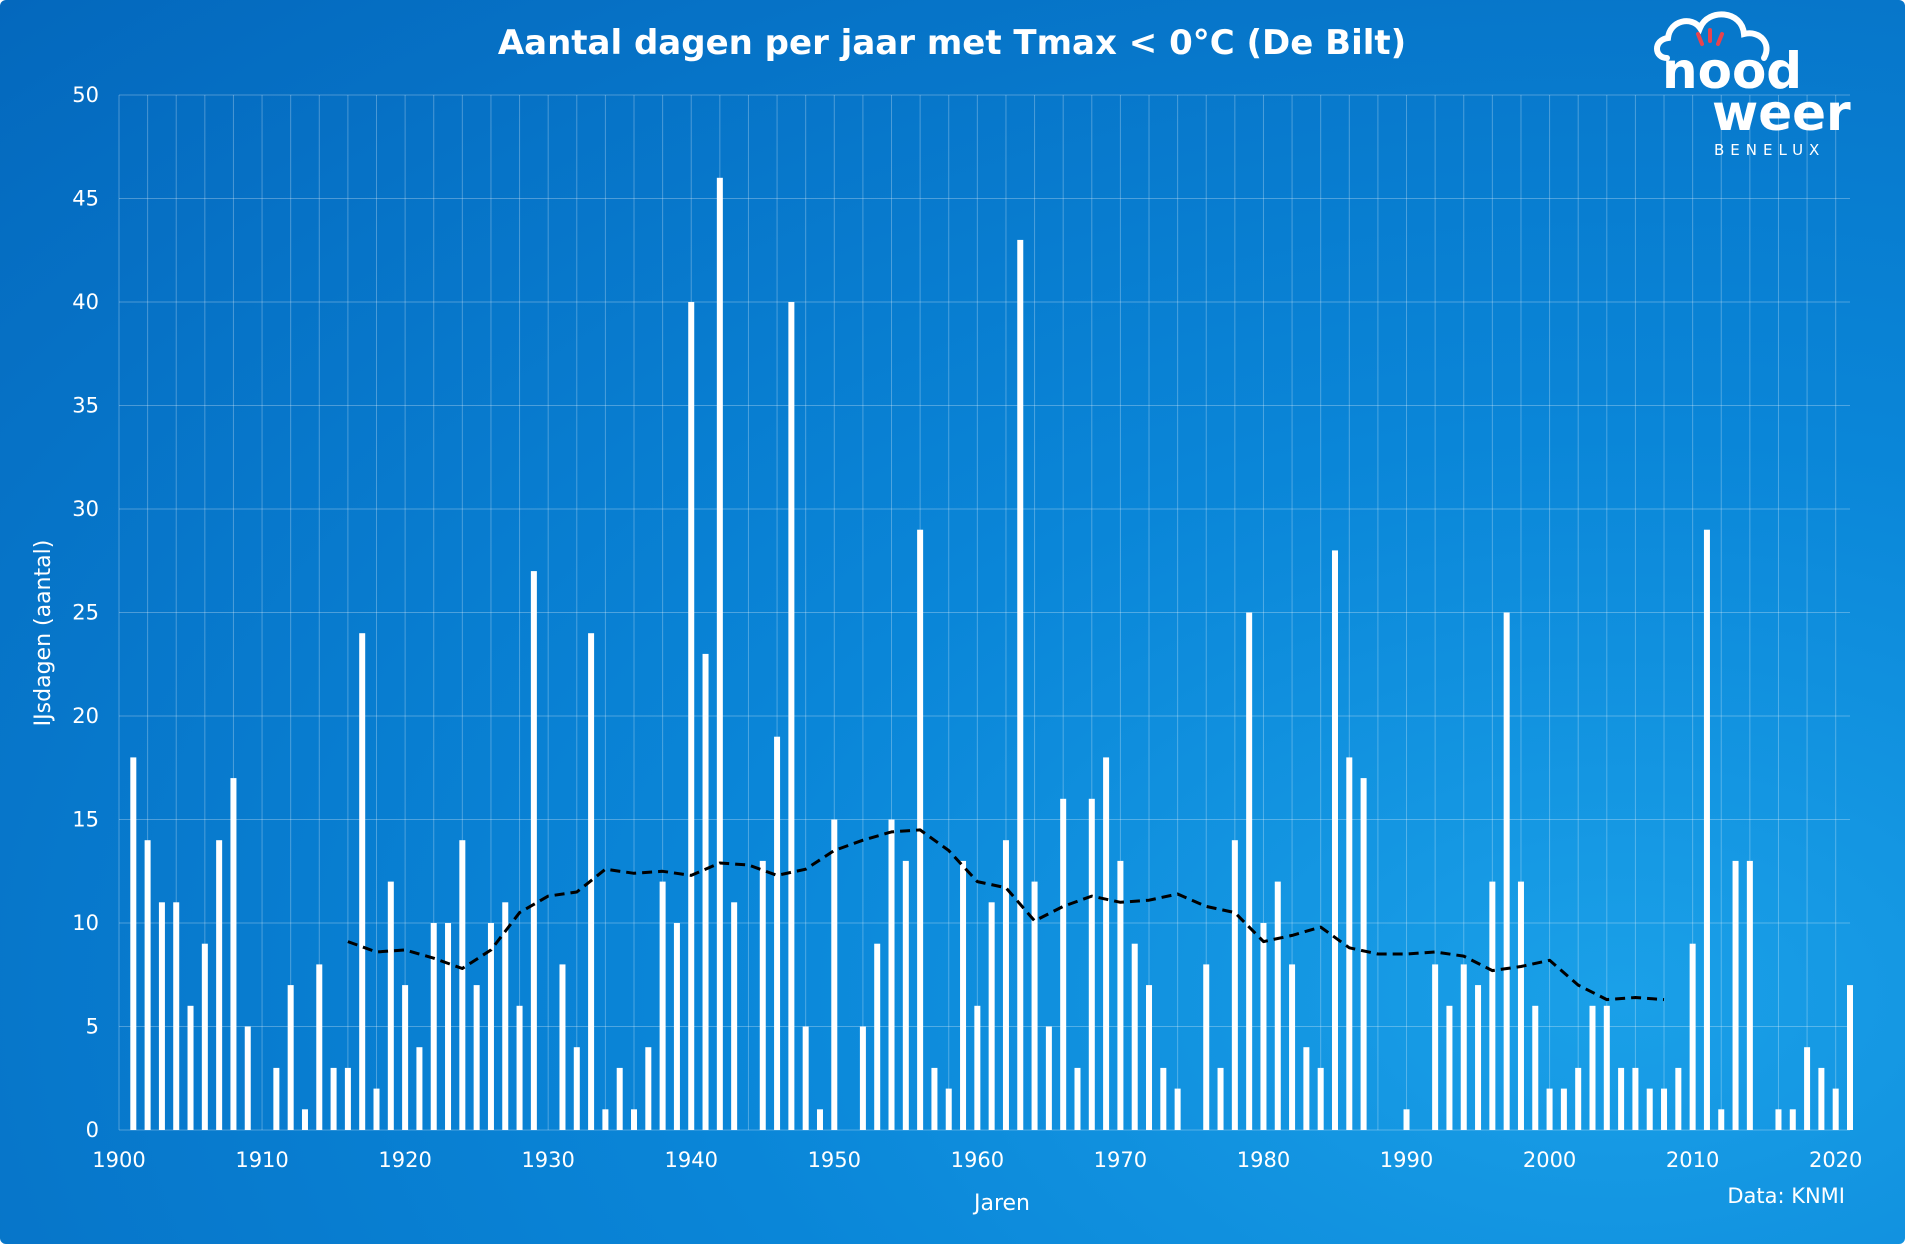 The image size is (1905, 1244). Describe the element at coordinates (276, 1098) in the screenshot. I see `bar-1911` at that location.